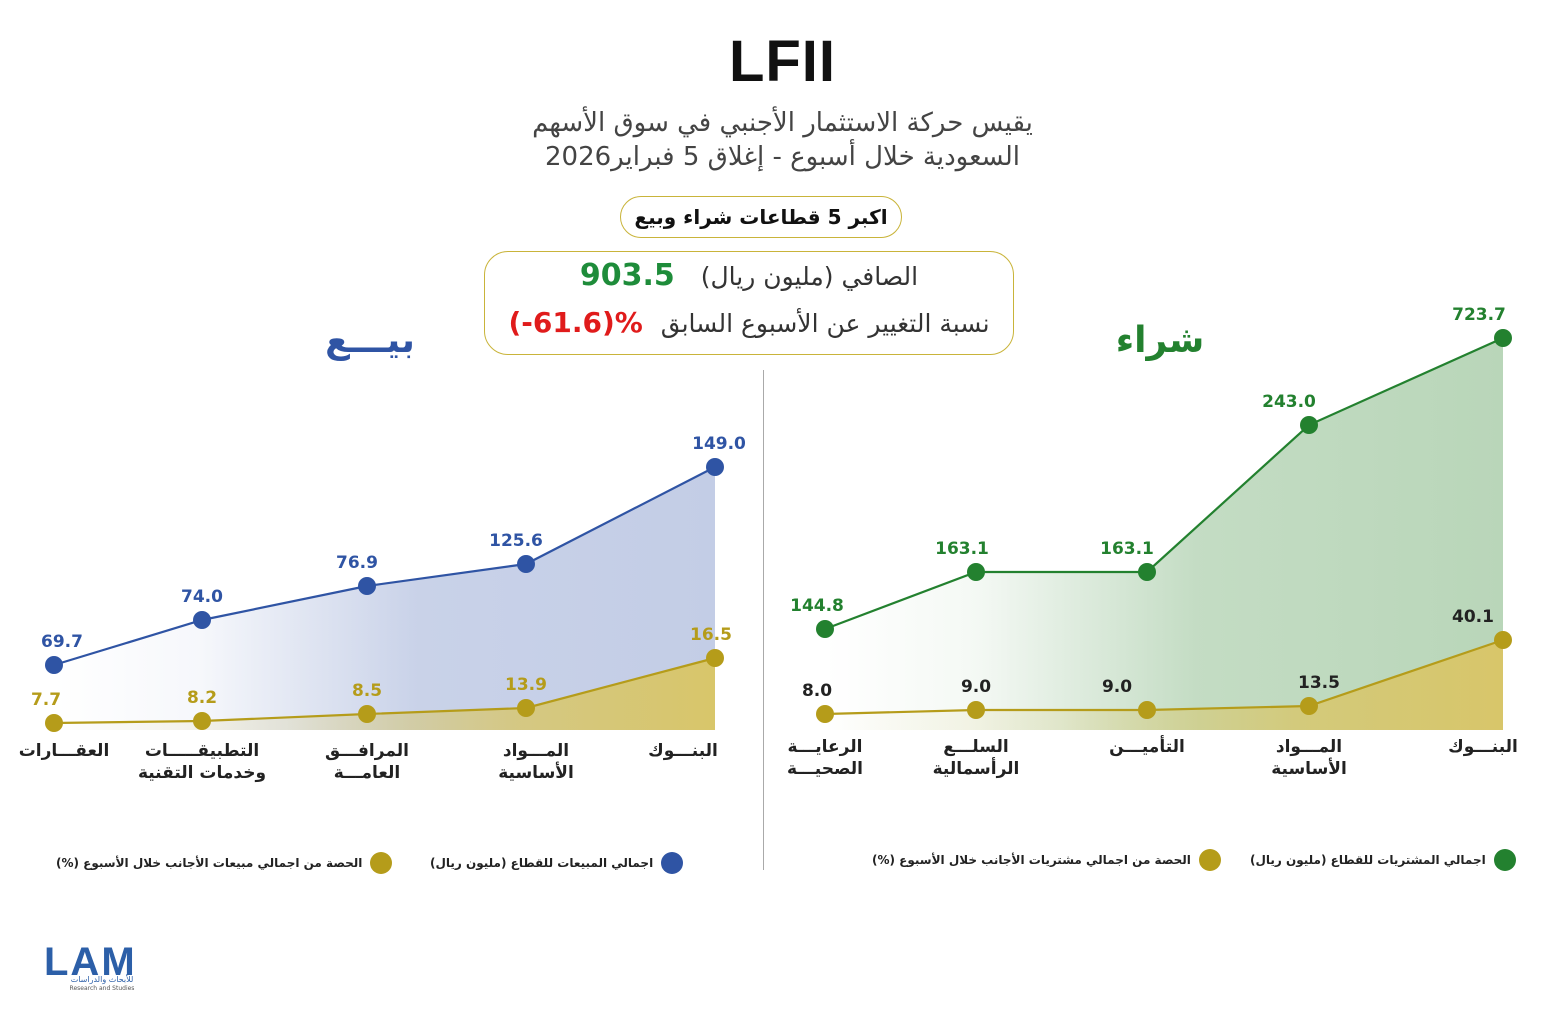 The image size is (1565, 1024). Describe the element at coordinates (1147, 746) in the screenshot. I see `category-label: التأميـــن` at that location.